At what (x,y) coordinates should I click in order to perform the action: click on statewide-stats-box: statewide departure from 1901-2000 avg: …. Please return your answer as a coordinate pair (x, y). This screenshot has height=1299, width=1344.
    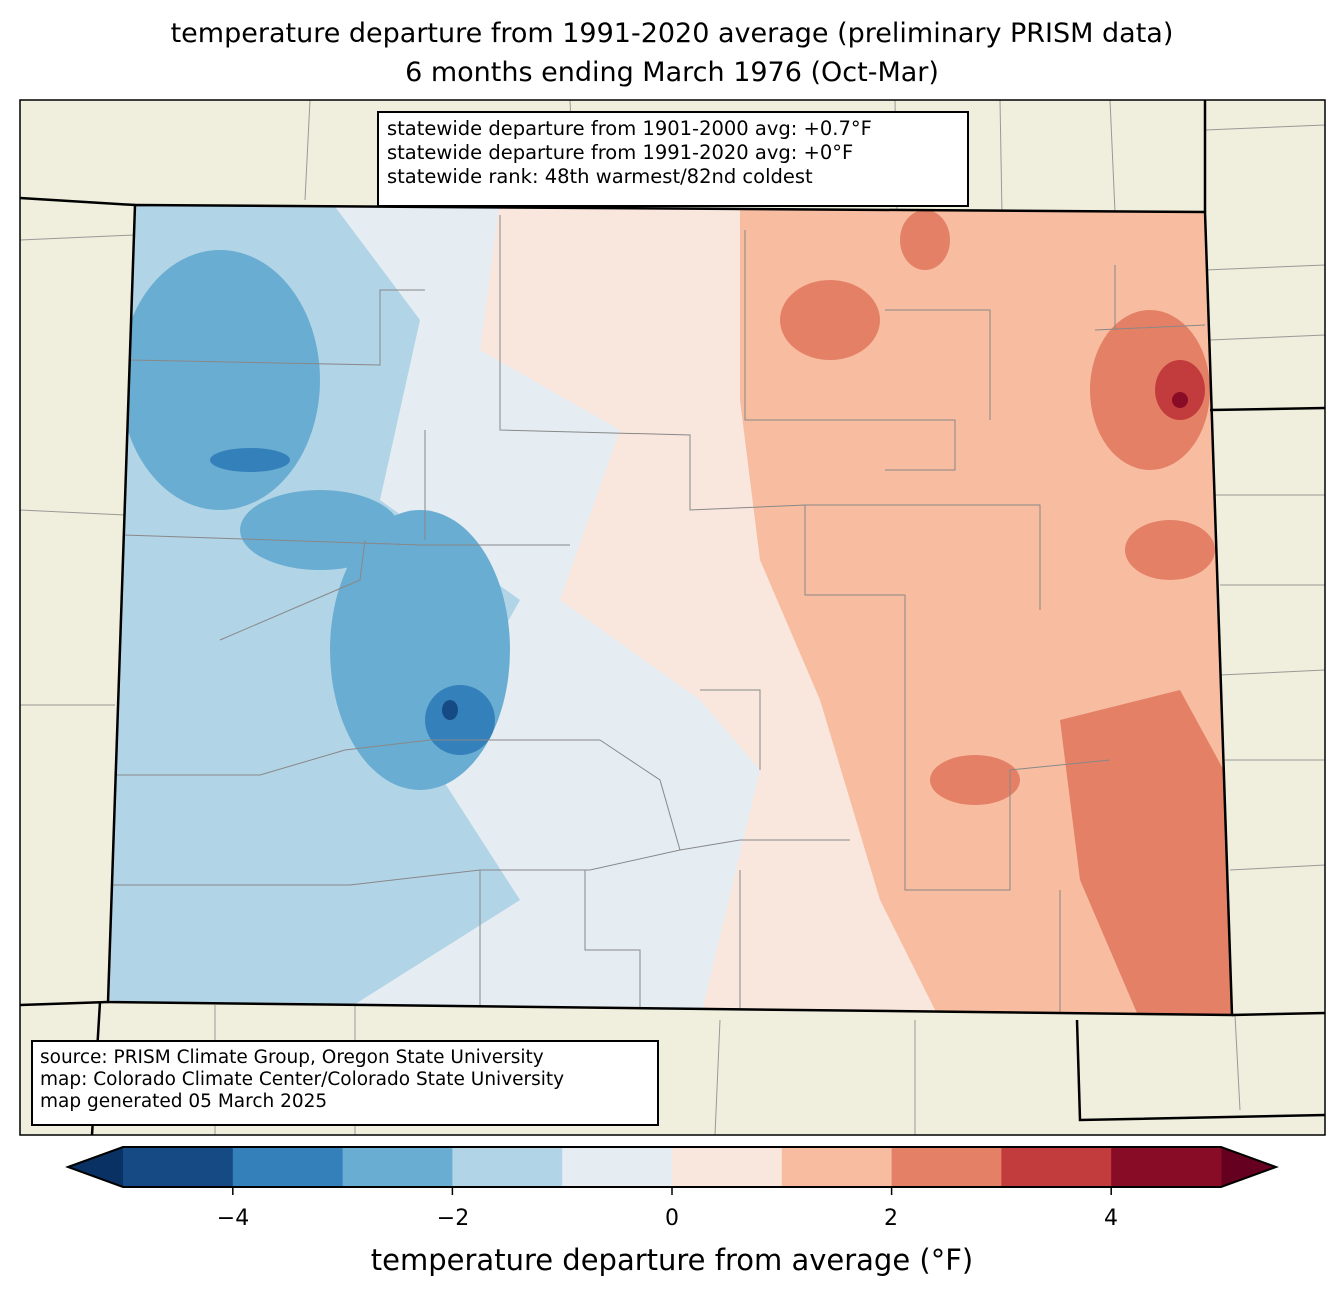
    Looking at the image, I should click on (673, 159).